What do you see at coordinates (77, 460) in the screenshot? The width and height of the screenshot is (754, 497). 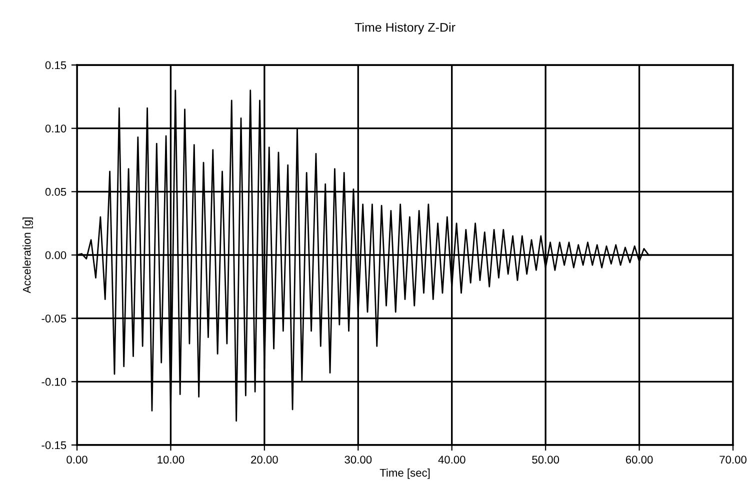 I see `x-tick-label: 0.00` at bounding box center [77, 460].